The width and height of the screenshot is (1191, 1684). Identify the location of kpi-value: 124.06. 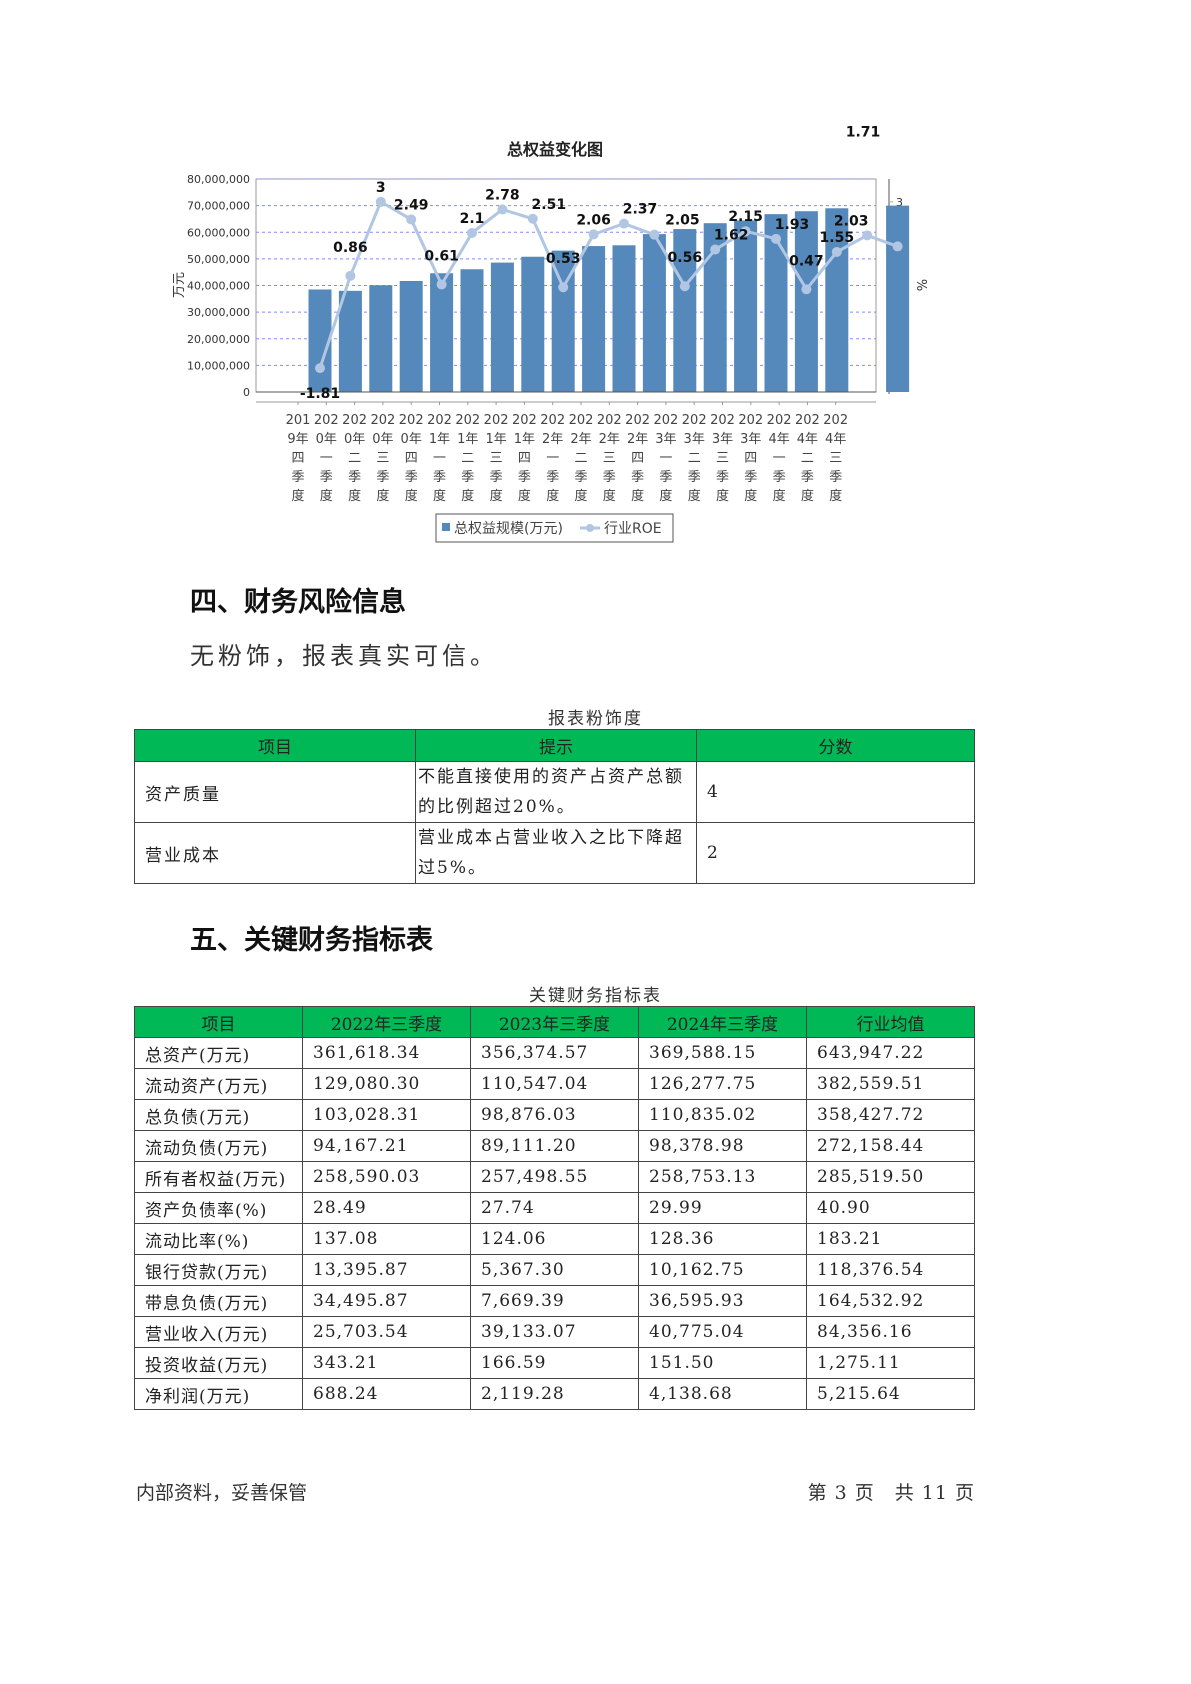
(554, 1239).